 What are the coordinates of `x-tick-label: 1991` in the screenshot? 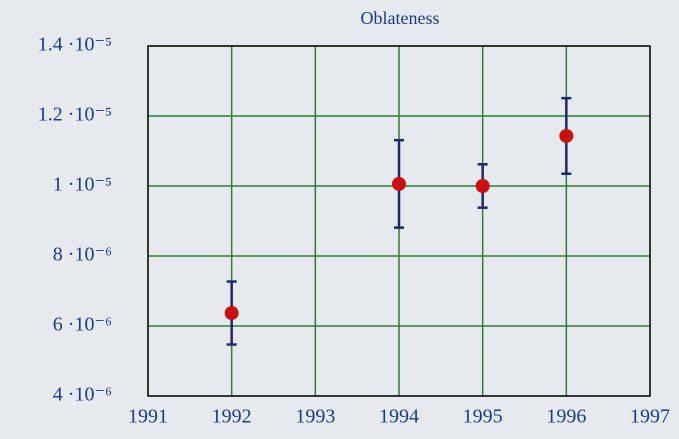 It's located at (148, 417).